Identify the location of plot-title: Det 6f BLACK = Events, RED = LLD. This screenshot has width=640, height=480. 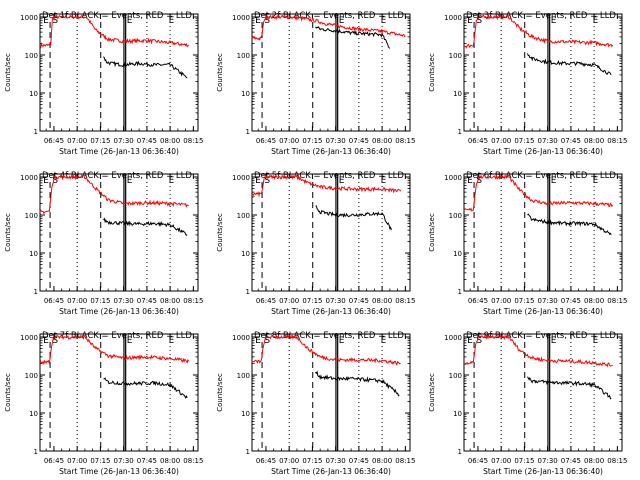
(541, 176).